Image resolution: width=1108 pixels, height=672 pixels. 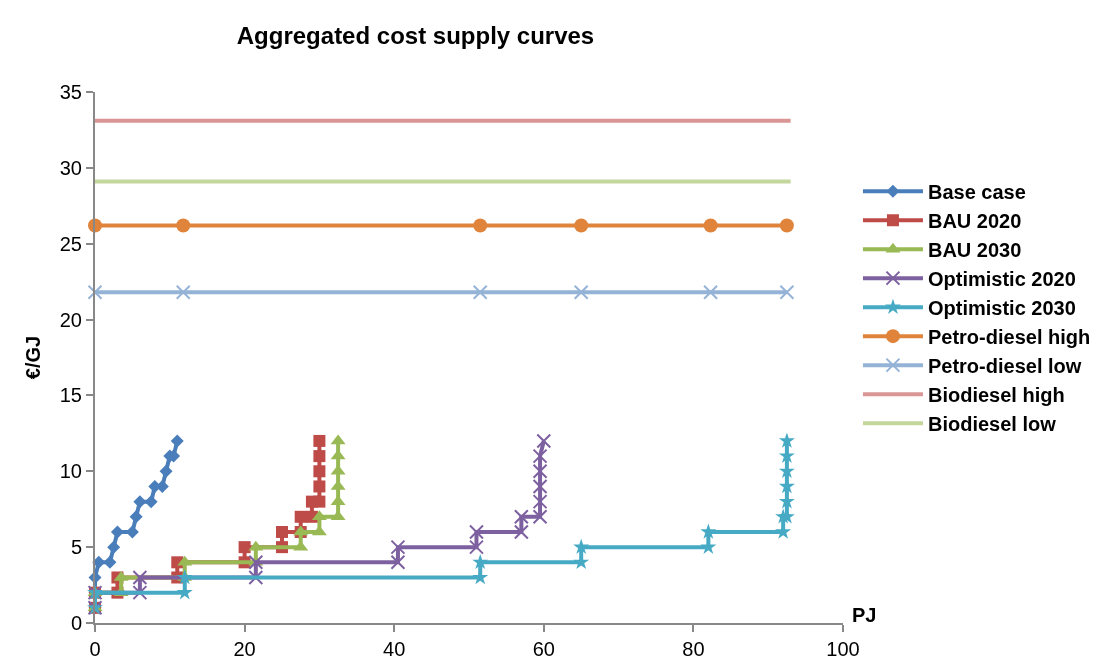 What do you see at coordinates (70, 395) in the screenshot?
I see `y-tick-label: 15` at bounding box center [70, 395].